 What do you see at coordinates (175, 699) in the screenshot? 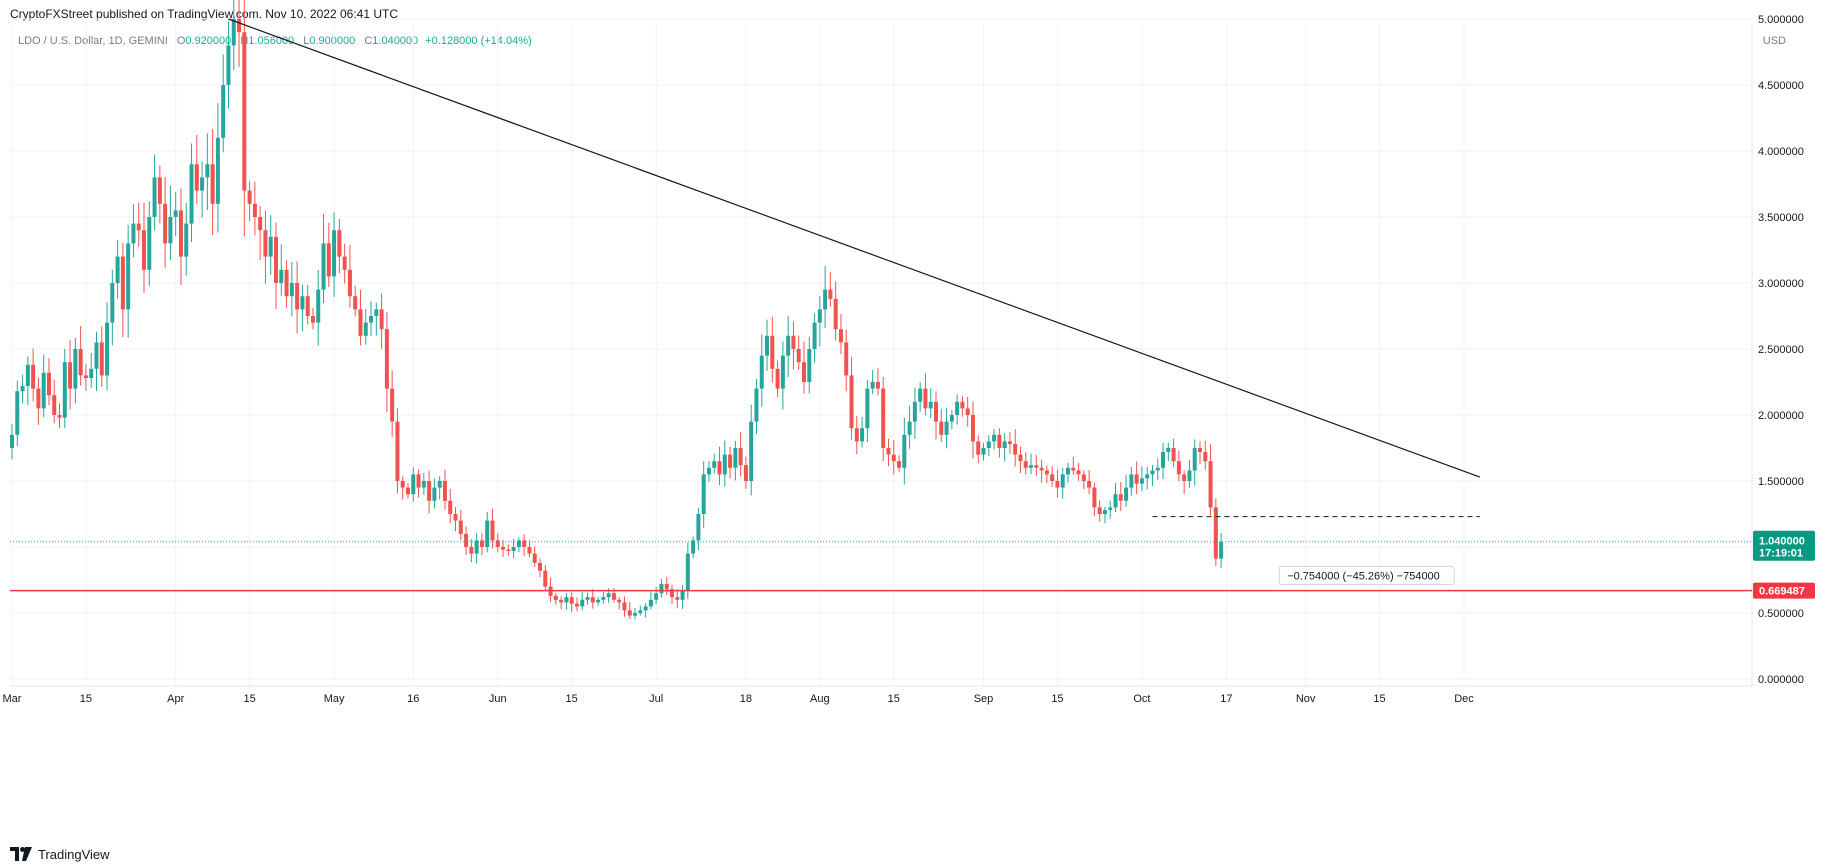
I see `x-tick-label: Apr` at bounding box center [175, 699].